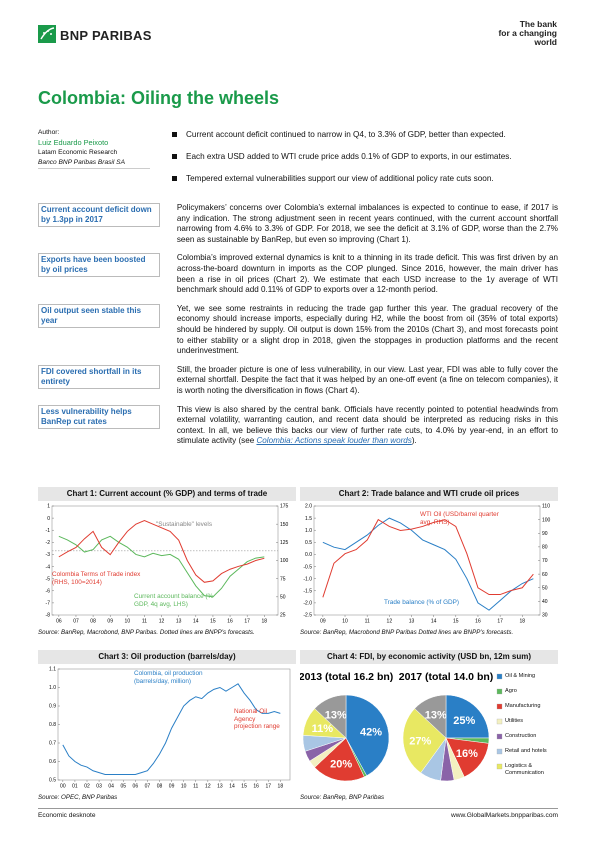  I want to click on tagline: The bank for a changing world, so click(527, 33).